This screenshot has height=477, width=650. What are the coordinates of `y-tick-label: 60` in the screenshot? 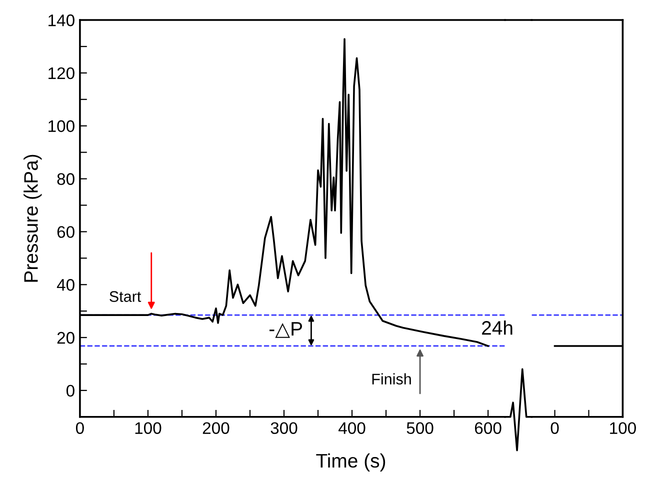 It's located at (65, 232).